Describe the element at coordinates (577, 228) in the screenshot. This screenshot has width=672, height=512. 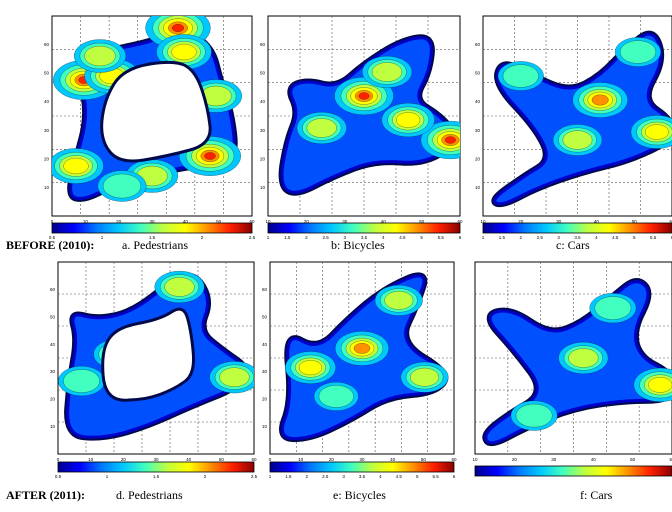
I see `colorbar-c` at that location.